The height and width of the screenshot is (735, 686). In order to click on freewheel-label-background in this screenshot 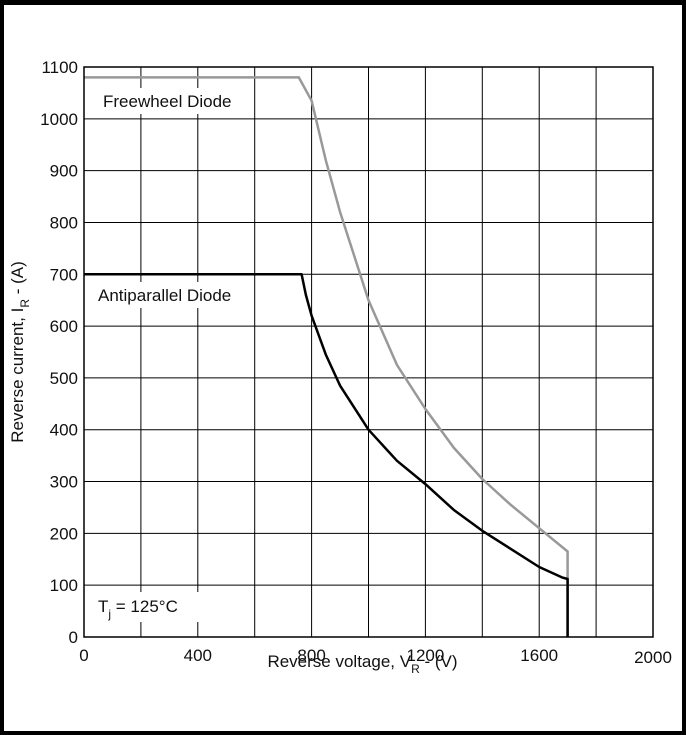, I will do `click(174, 101)`.